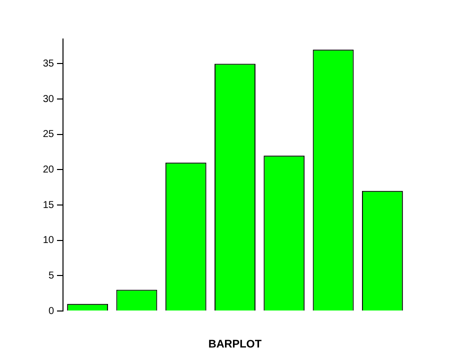  I want to click on y-tick-label: 15, so click(48, 205).